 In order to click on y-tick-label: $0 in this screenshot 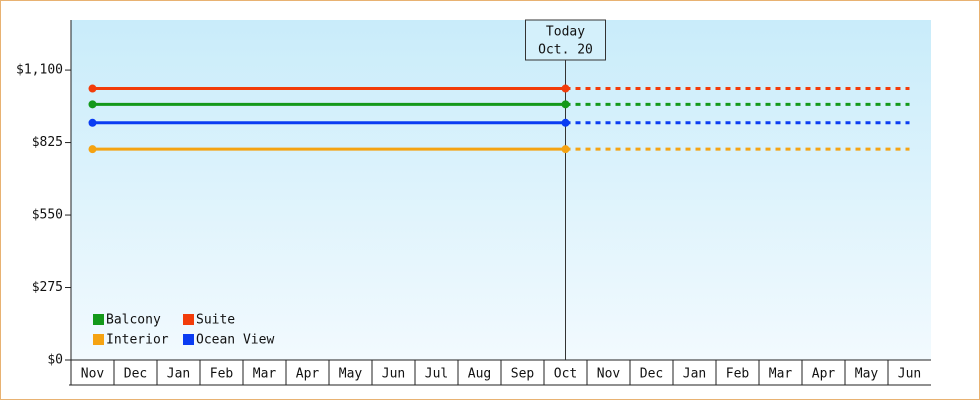, I will do `click(55, 360)`.